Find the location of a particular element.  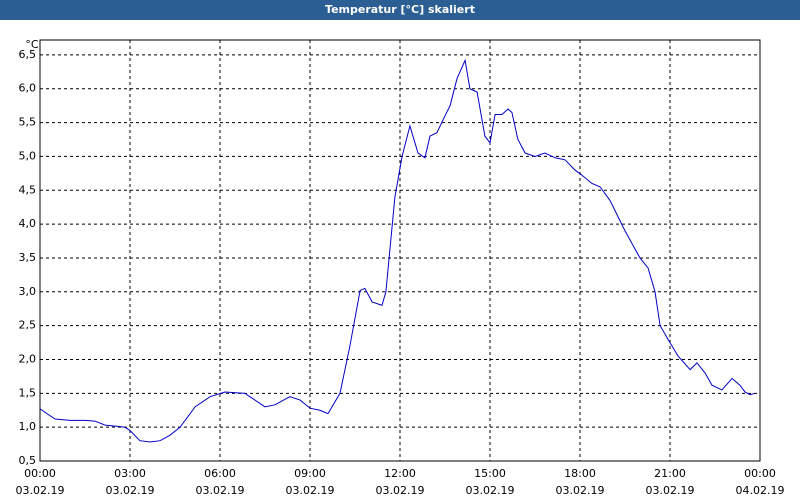

x-tick-date: 04.02.19 is located at coordinates (760, 490).